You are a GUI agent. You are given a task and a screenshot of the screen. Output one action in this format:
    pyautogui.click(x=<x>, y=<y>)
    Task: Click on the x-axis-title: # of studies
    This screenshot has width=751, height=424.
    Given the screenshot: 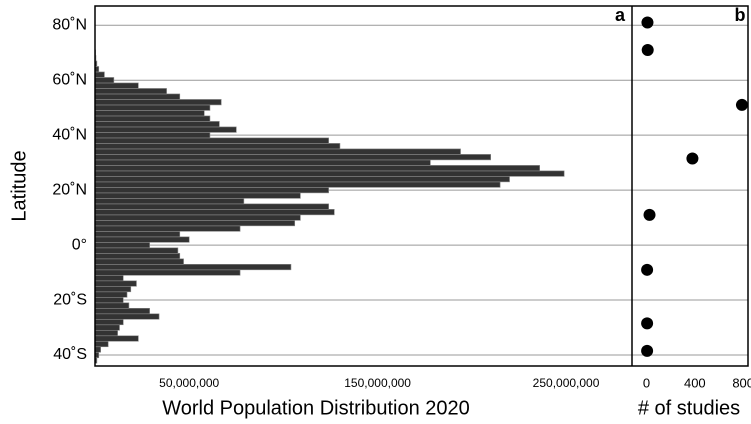 What is the action you would take?
    pyautogui.click(x=689, y=408)
    